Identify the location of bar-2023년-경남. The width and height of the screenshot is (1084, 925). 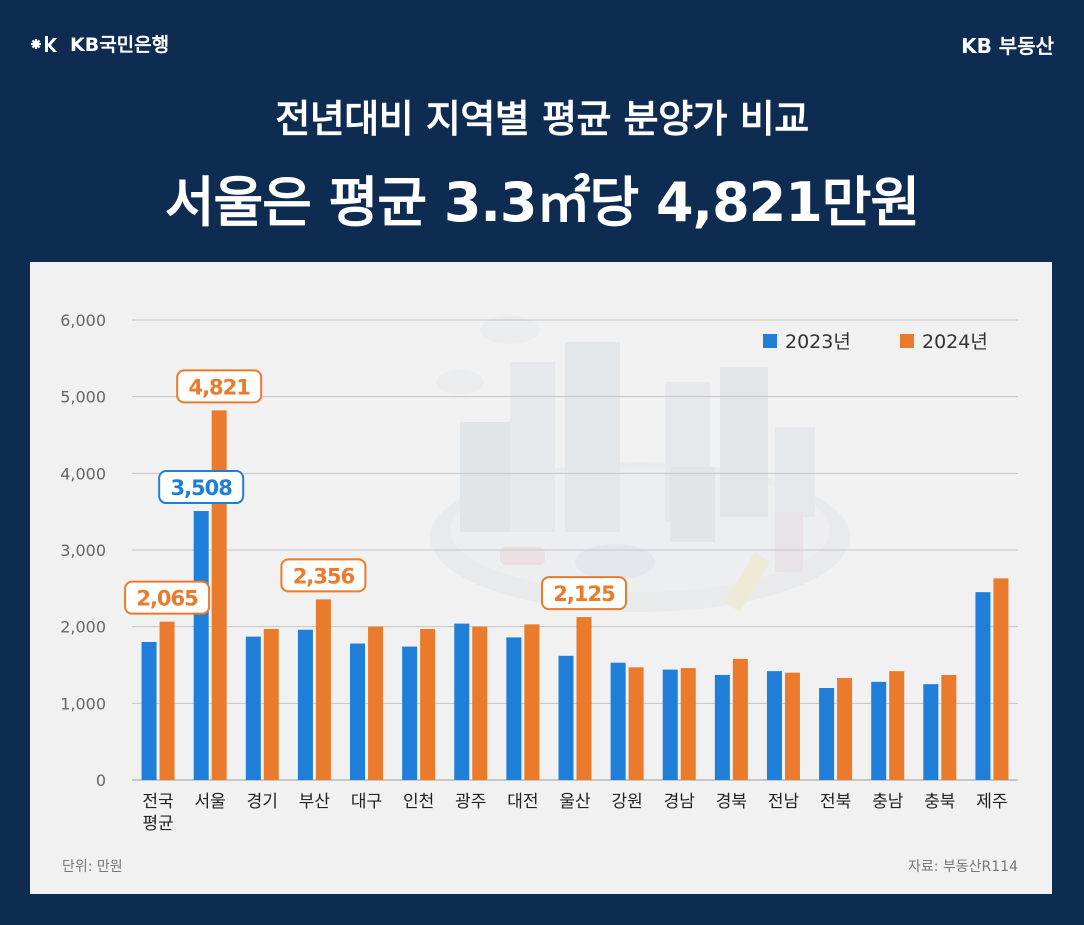
(670, 724).